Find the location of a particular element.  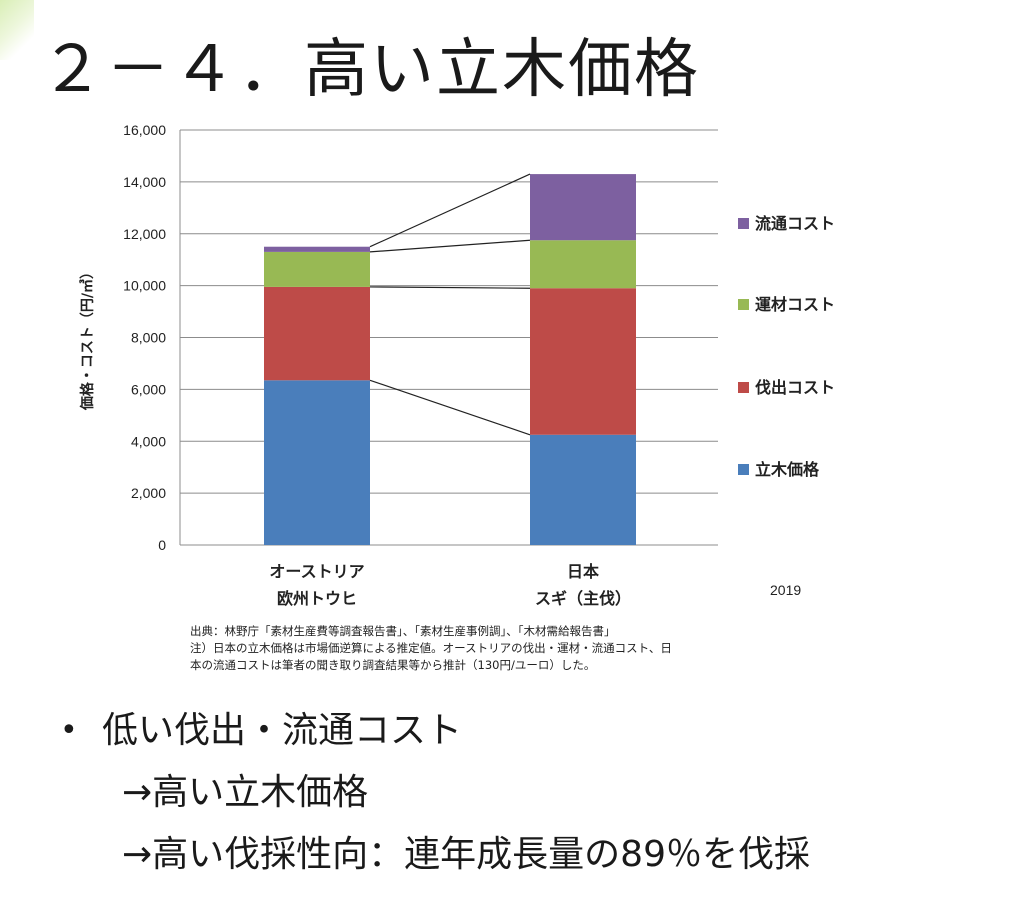

legend-label: 立木価格 is located at coordinates (787, 469).